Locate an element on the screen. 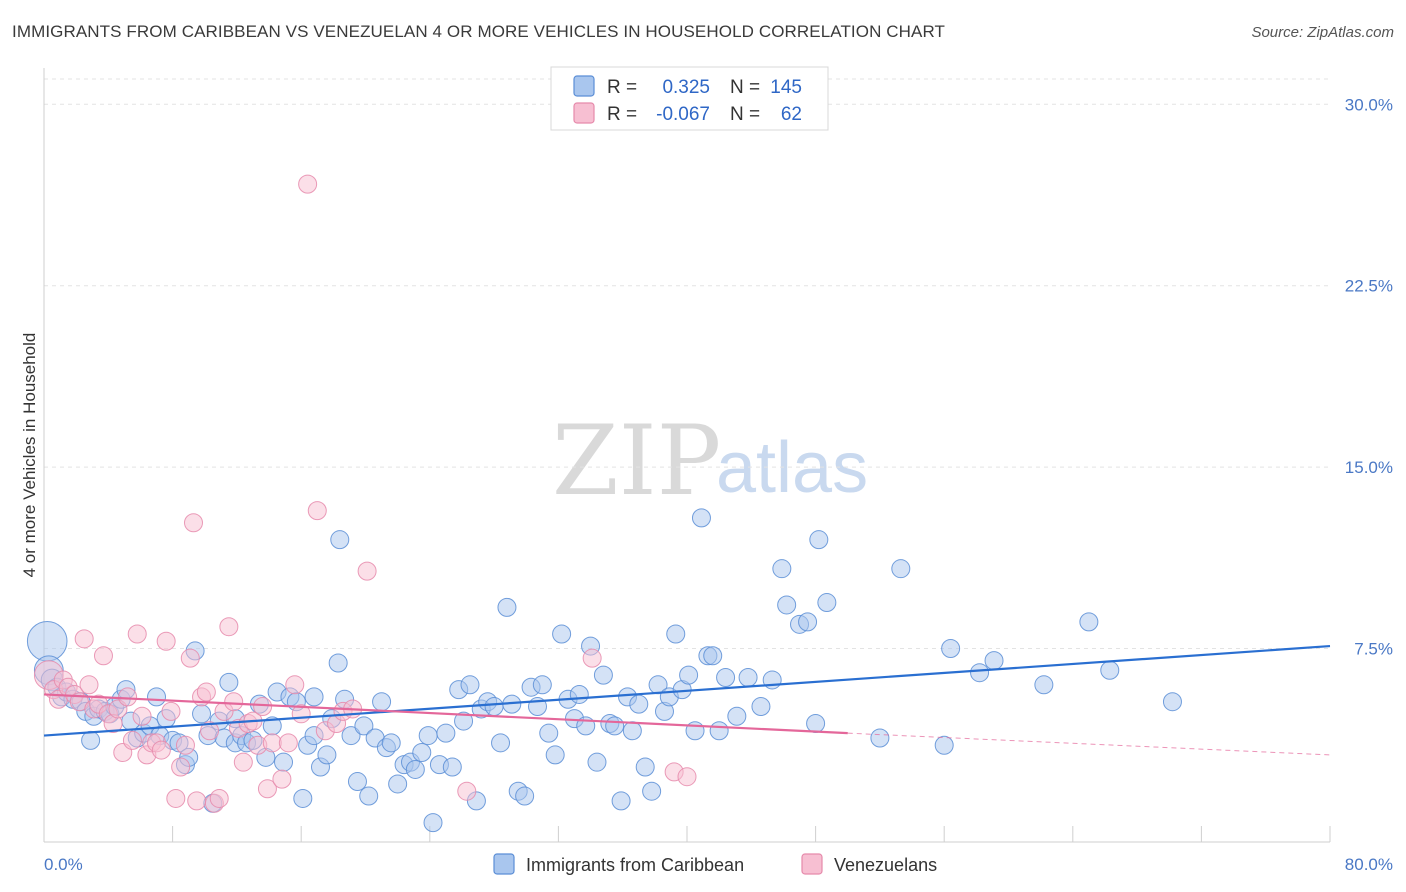 Image resolution: width=1406 pixels, height=892 pixels. watermark-zip: ZIP is located at coordinates (636, 461).